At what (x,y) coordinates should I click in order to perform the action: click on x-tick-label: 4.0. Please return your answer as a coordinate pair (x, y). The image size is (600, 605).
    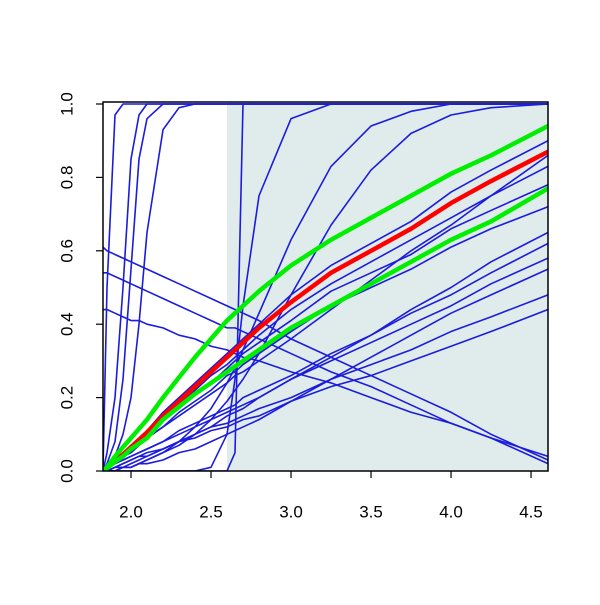
    Looking at the image, I should click on (451, 511).